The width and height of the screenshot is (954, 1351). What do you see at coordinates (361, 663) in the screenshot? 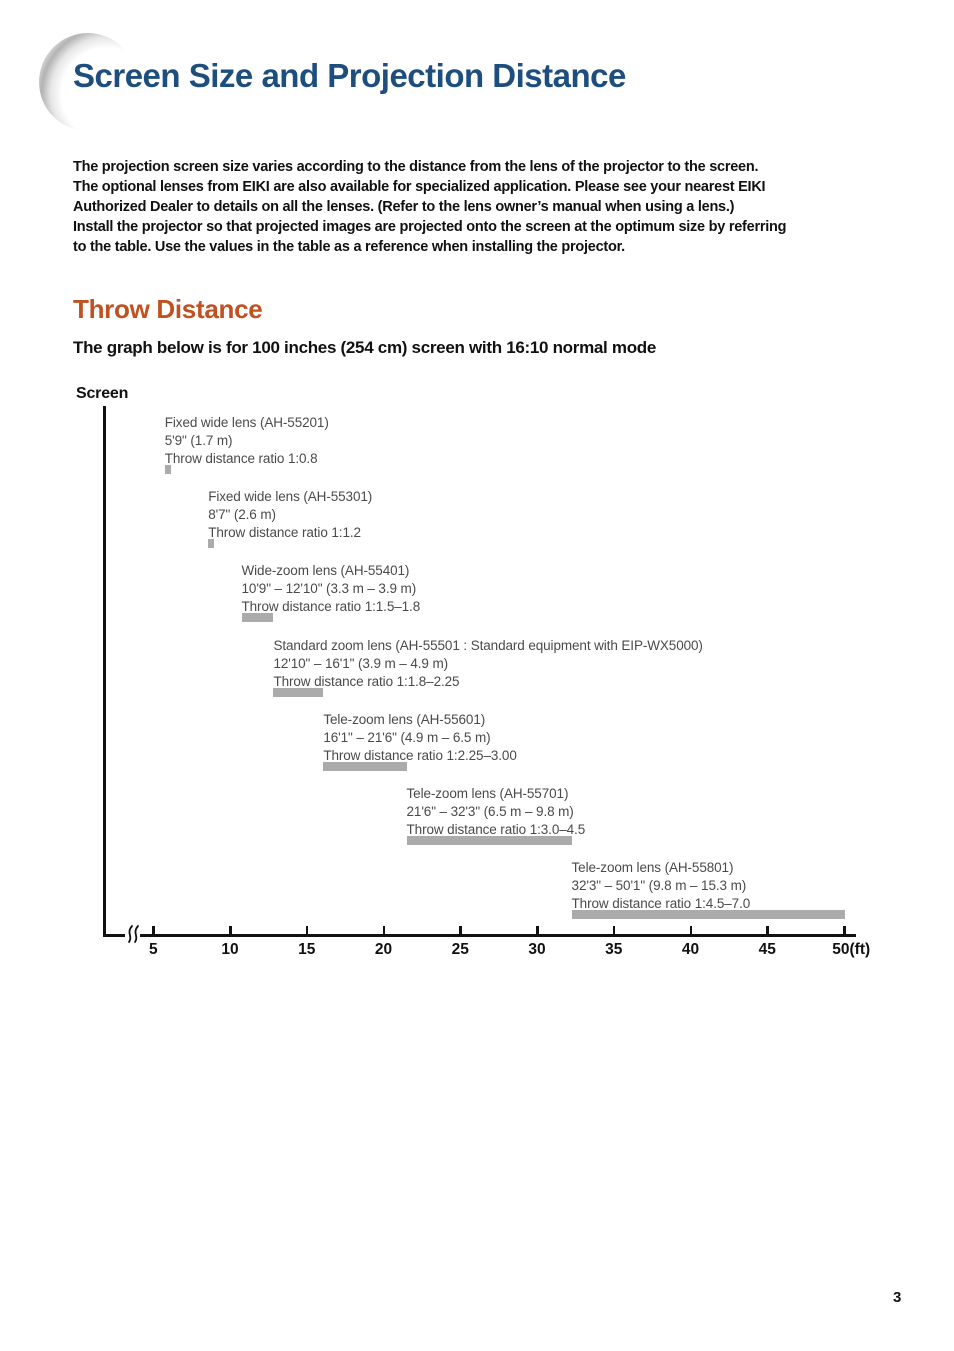
I see `lens-distance: 12'10" – 16'1" (3.9 m – 4.9 m)` at bounding box center [361, 663].